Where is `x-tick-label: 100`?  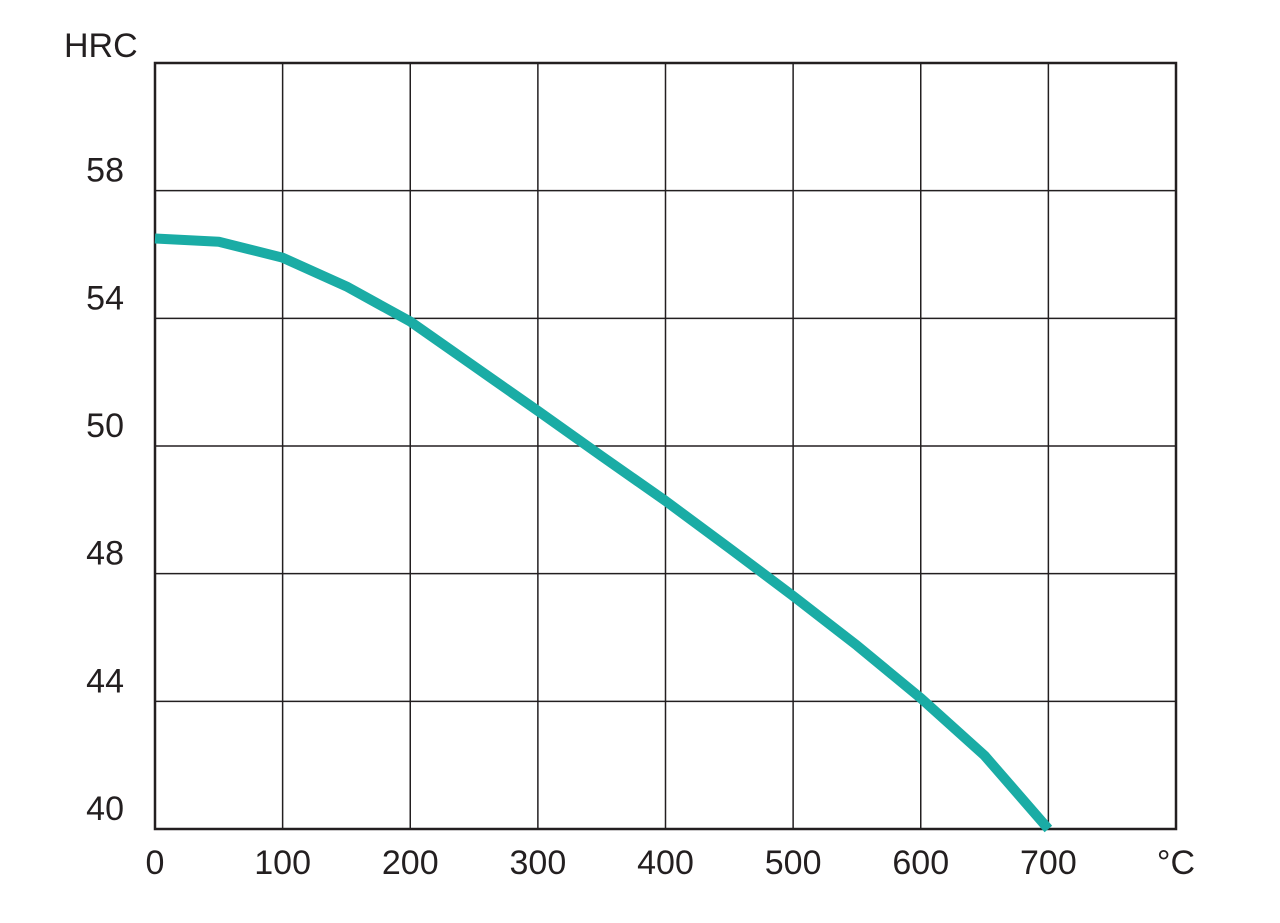 x-tick-label: 100 is located at coordinates (282, 863).